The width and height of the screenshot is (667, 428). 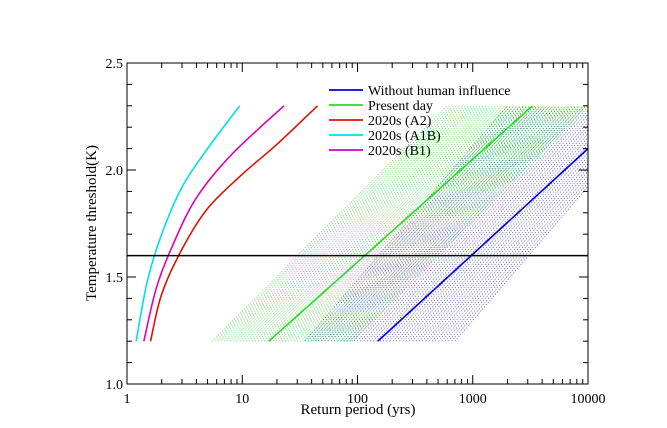 What do you see at coordinates (115, 171) in the screenshot?
I see `y-tick-label: 2.0` at bounding box center [115, 171].